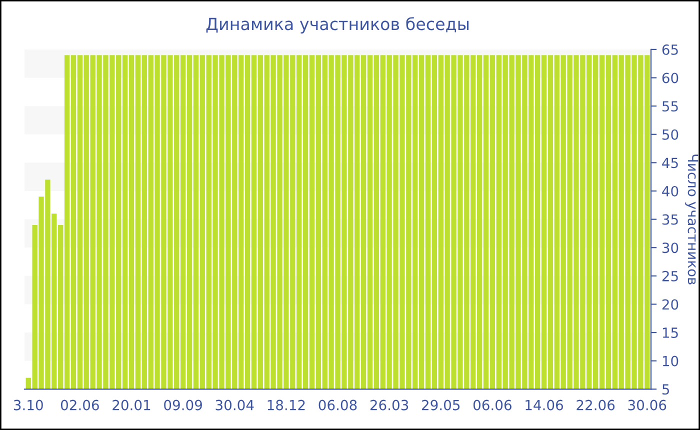 The height and width of the screenshot is (430, 700). What do you see at coordinates (131, 405) in the screenshot?
I see `x-tick-label: 20.01` at bounding box center [131, 405].